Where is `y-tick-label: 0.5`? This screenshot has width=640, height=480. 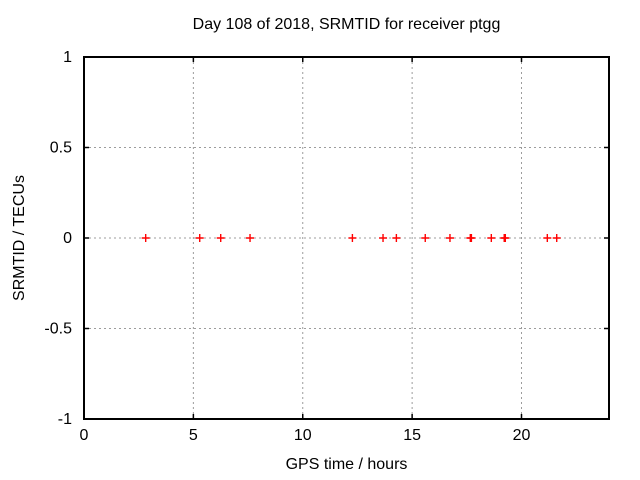
y-tick-label: 0.5 is located at coordinates (61, 148).